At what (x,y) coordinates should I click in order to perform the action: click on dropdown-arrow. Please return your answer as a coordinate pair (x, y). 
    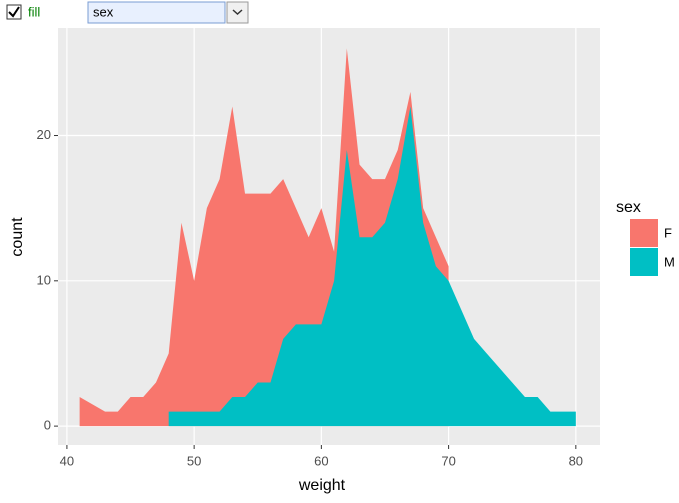
    Looking at the image, I should click on (237, 12).